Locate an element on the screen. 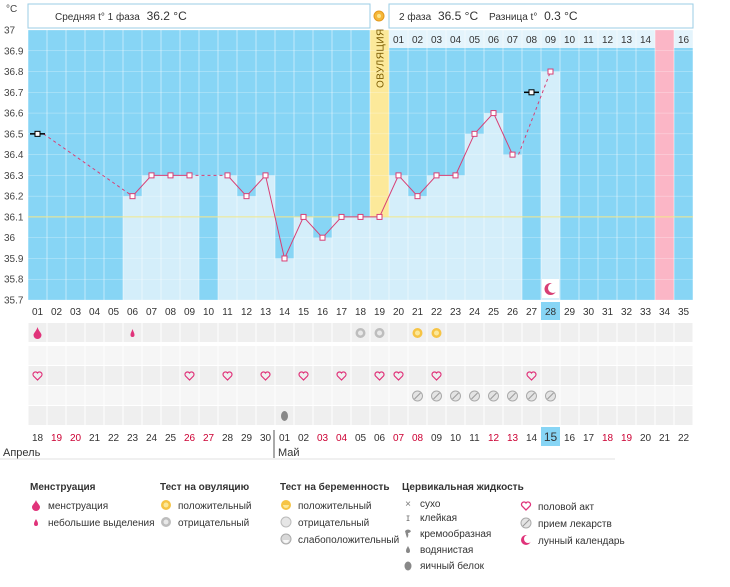  cycle-day-label: 22 is located at coordinates (437, 312).